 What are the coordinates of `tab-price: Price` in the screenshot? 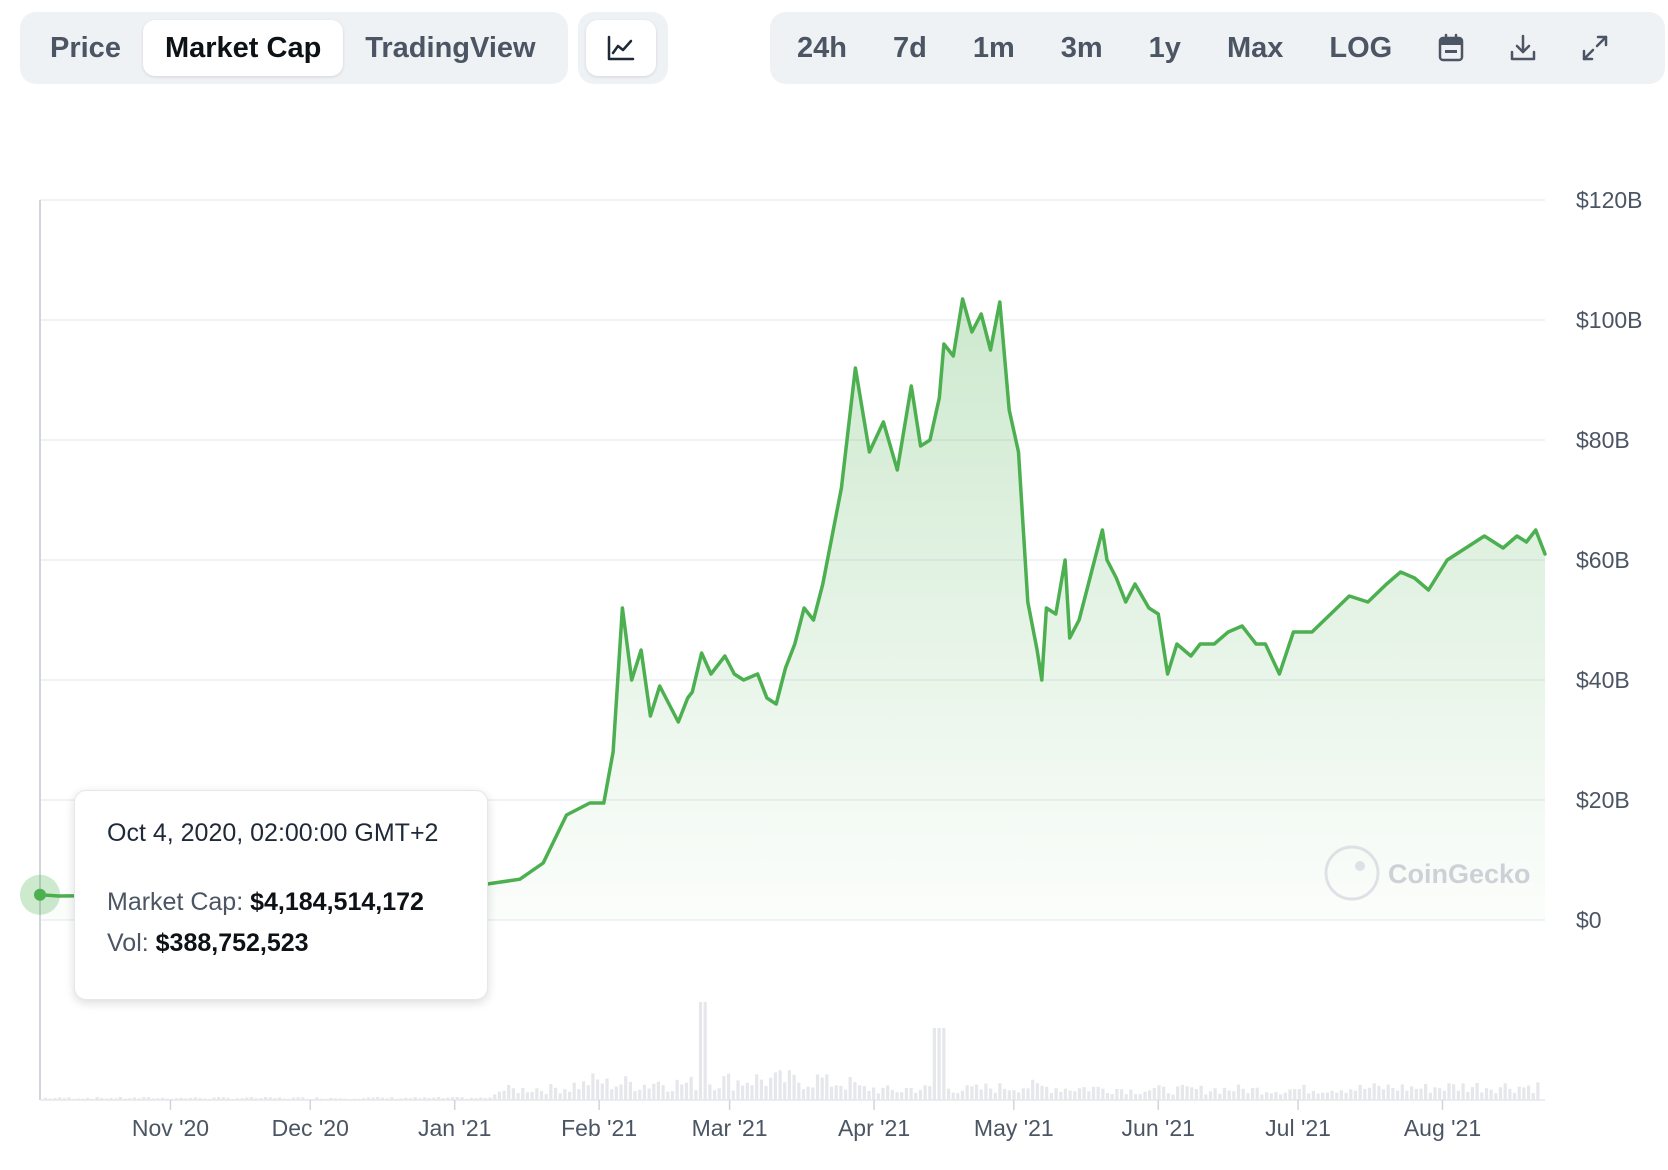 It's located at (85, 47).